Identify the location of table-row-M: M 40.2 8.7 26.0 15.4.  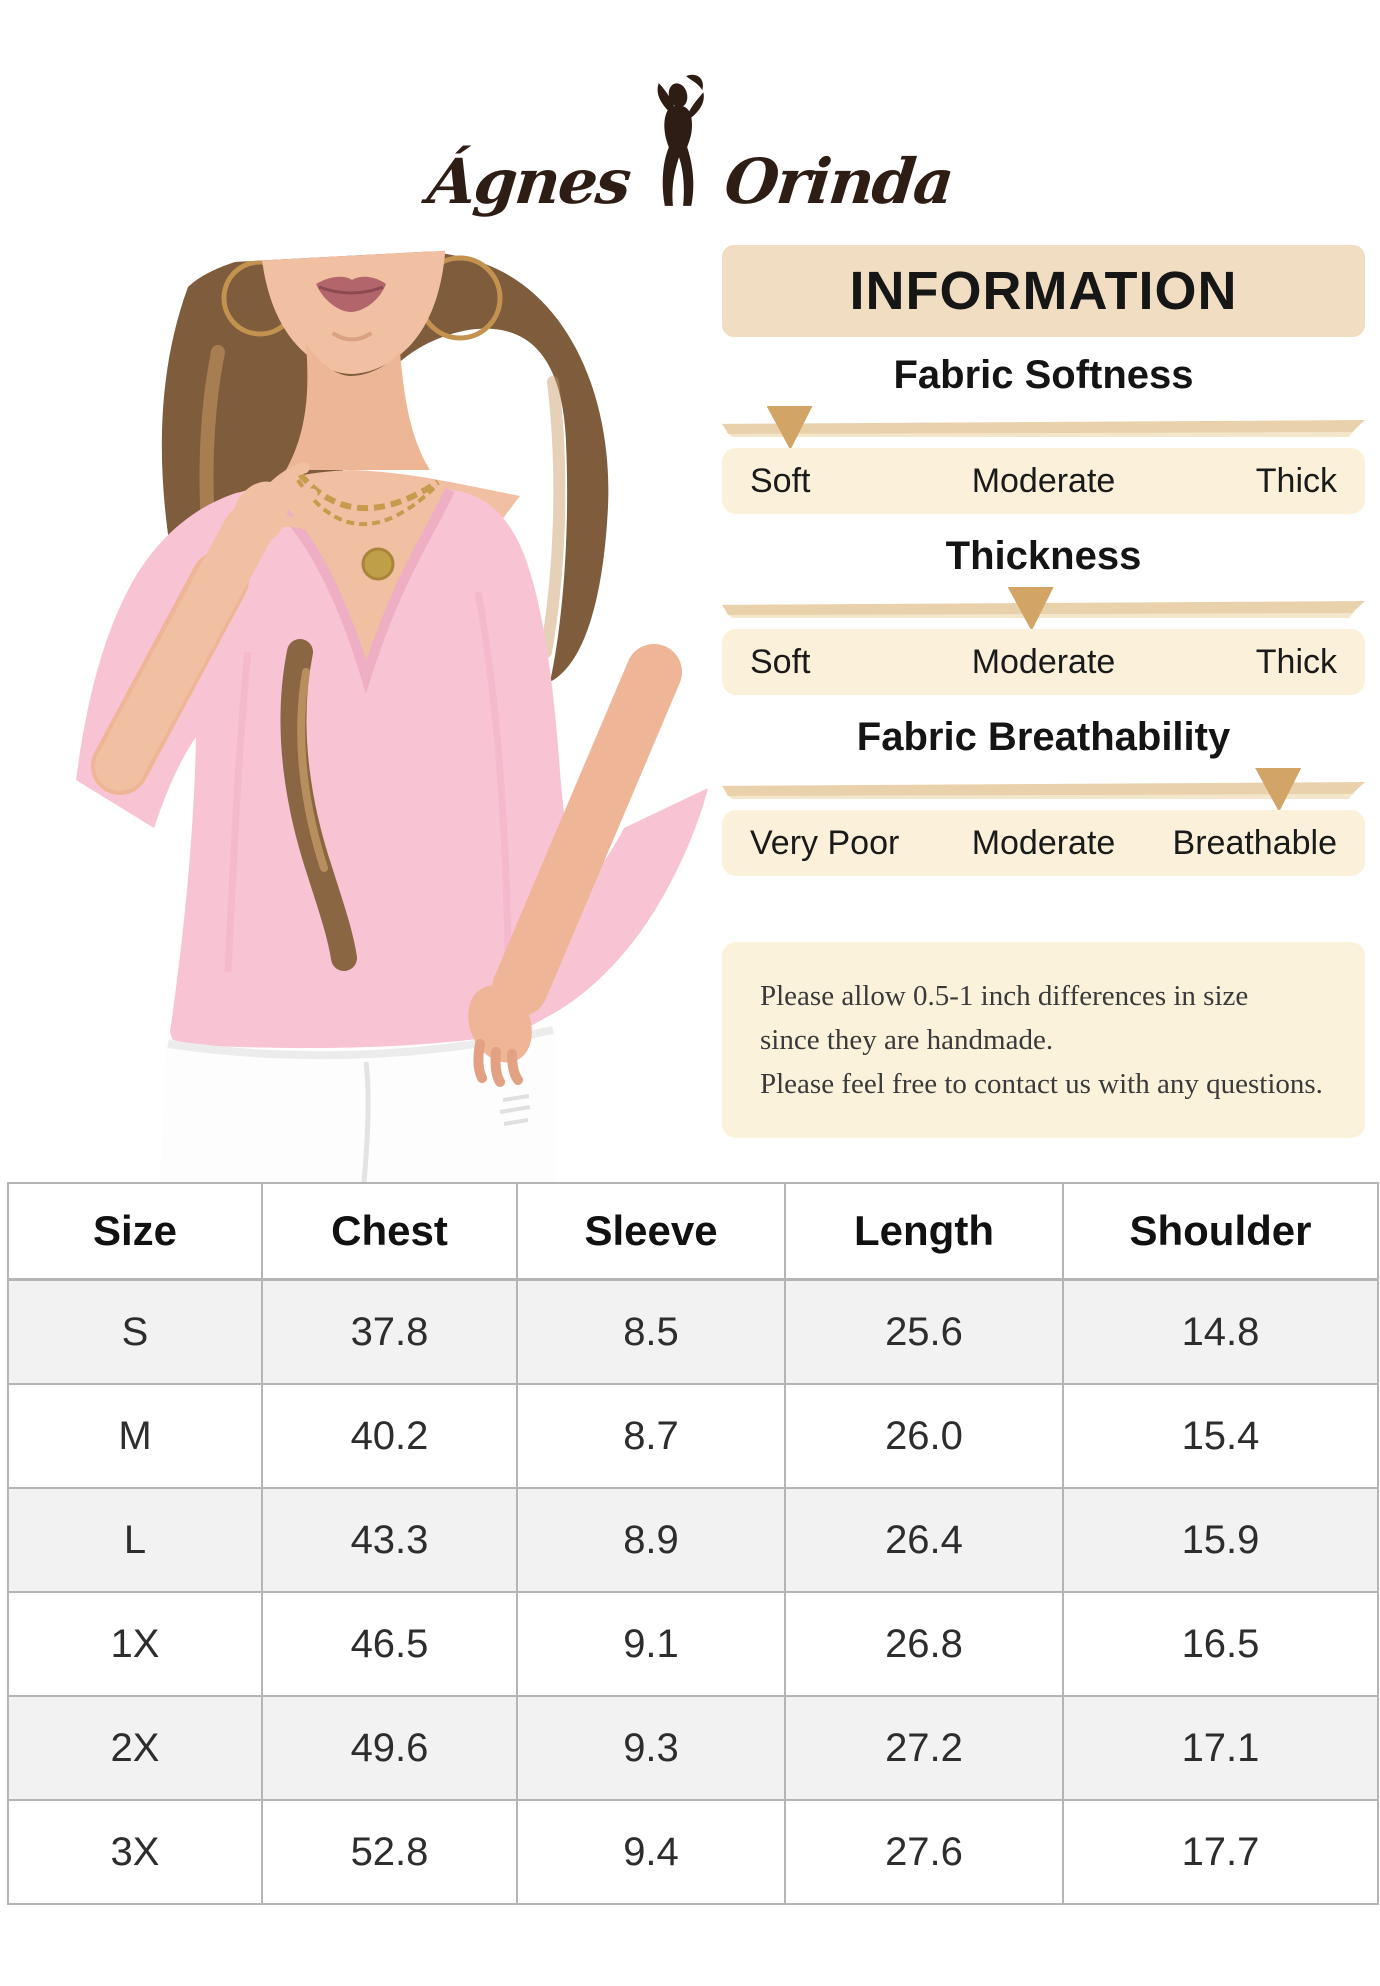
(693, 1436).